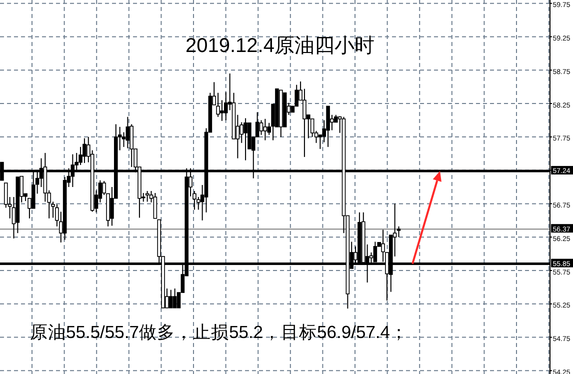 Image resolution: width=573 pixels, height=374 pixels. Describe the element at coordinates (219, 332) in the screenshot. I see `annotation: 原油55.5/55.7做多，止损55.2，目标56.9/57.4；` at that location.